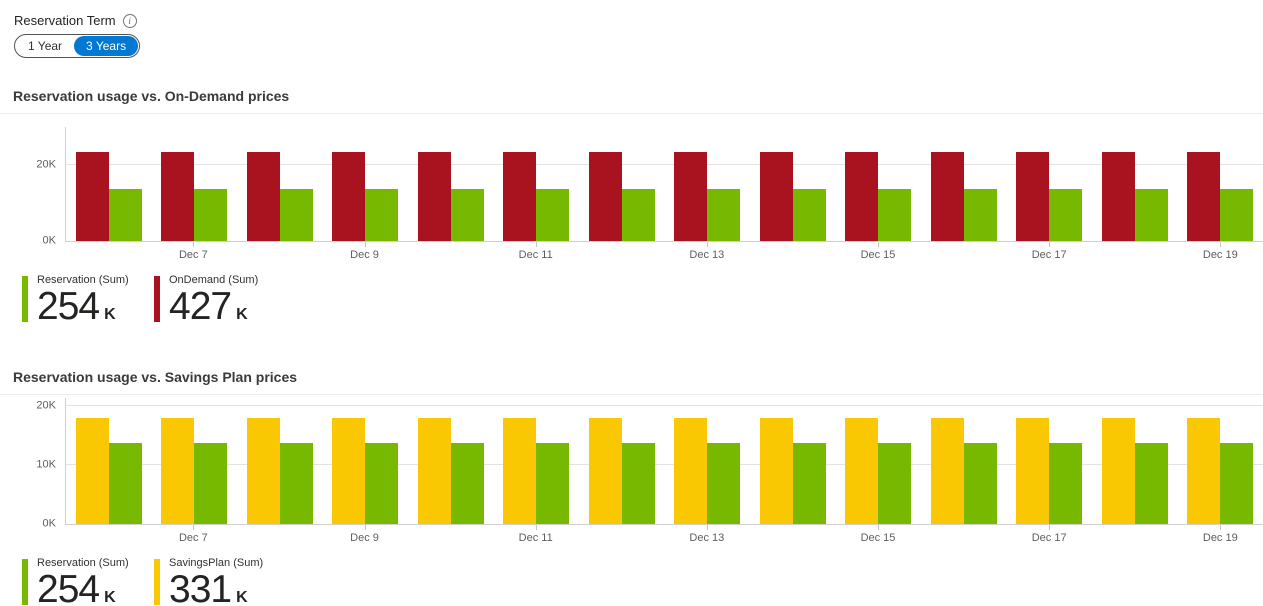 Image resolution: width=1263 pixels, height=606 pixels. Describe the element at coordinates (106, 46) in the screenshot. I see `toggle-option-3-years: 3 Years` at that location.